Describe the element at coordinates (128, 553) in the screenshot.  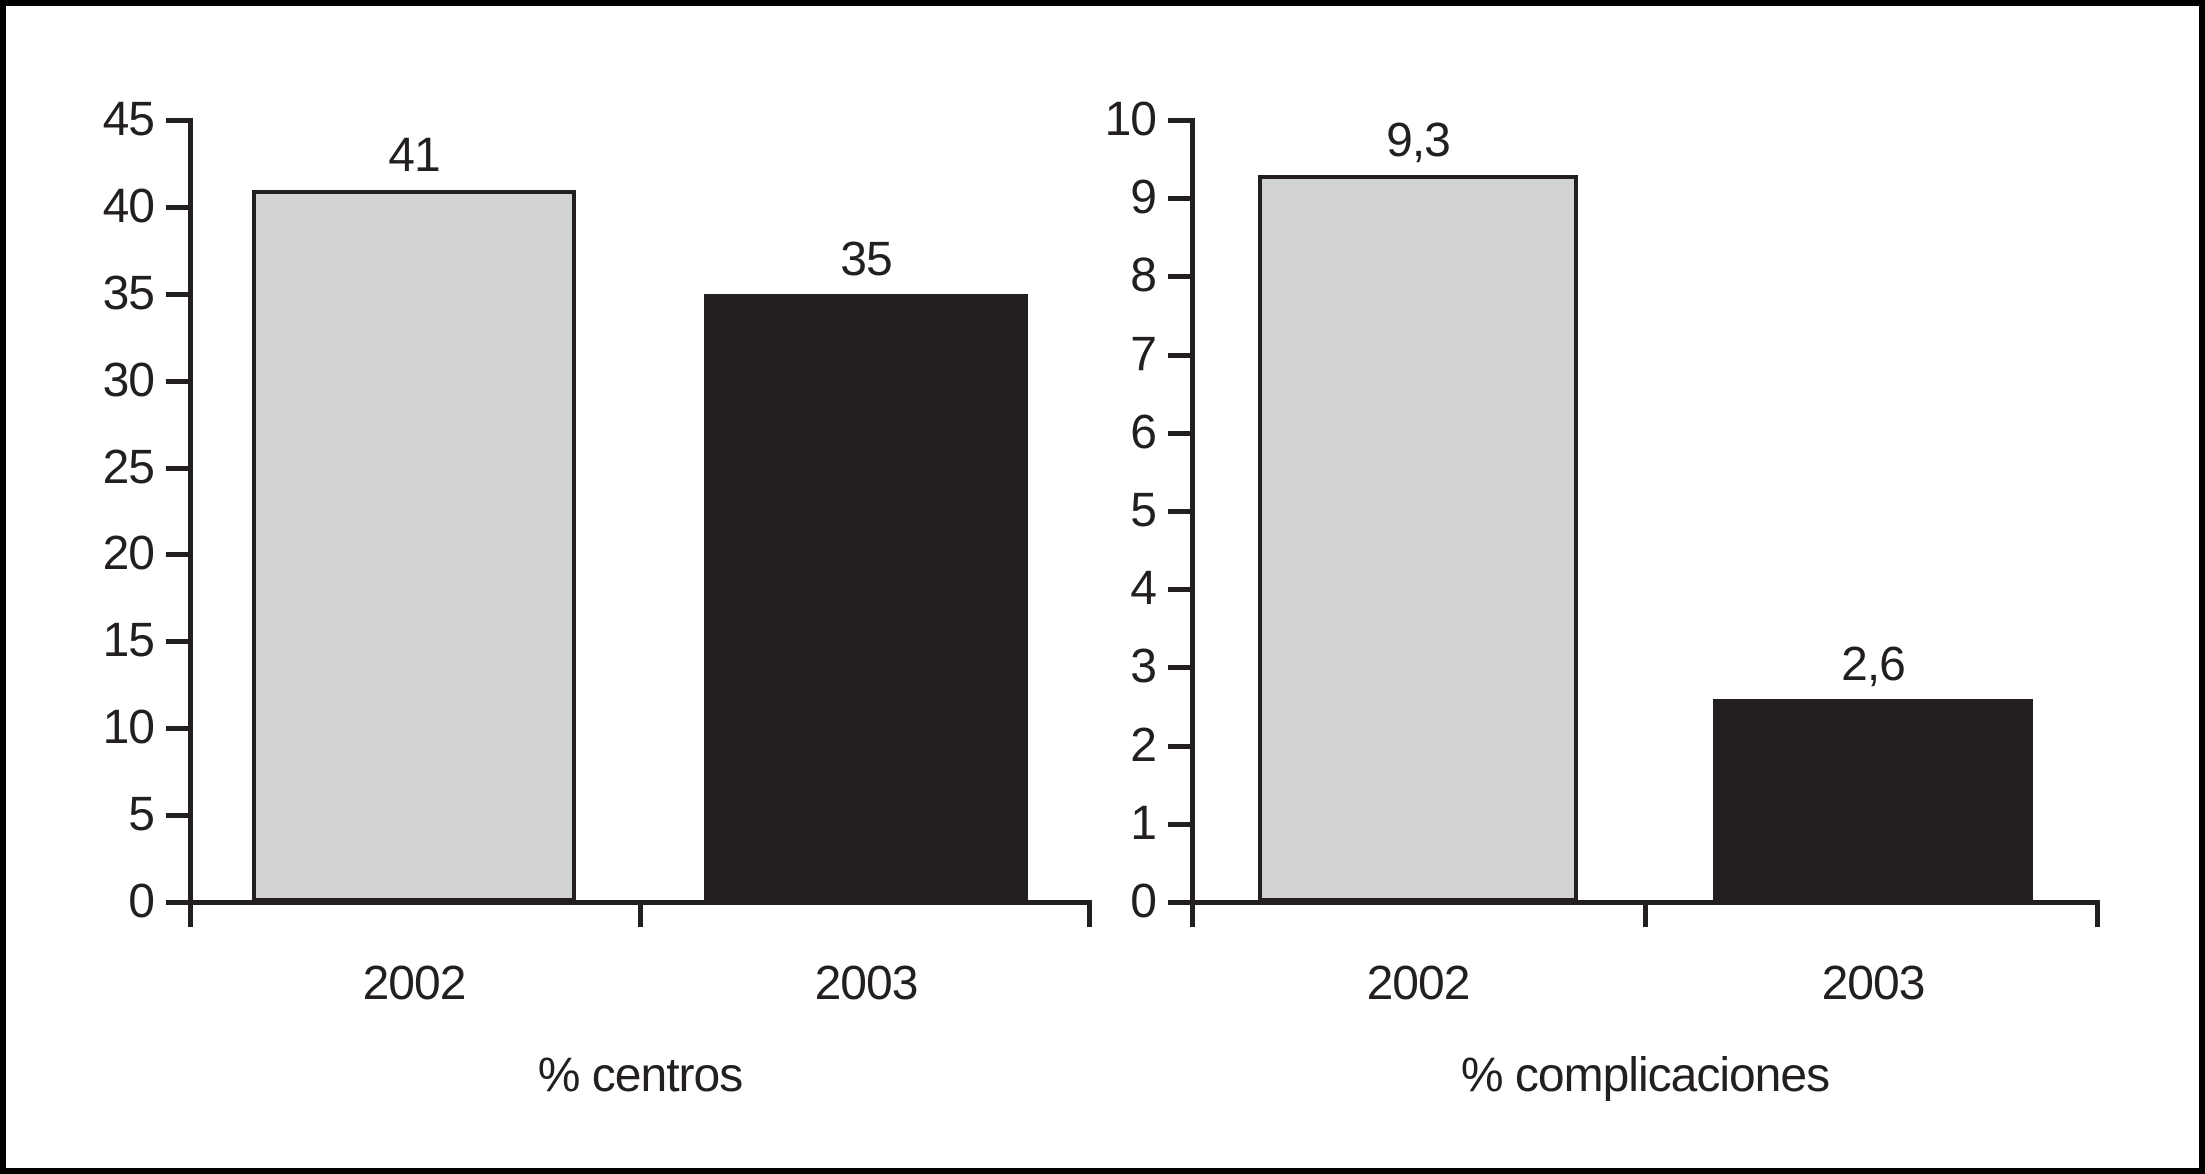
I see `y-tick-label: 20` at that location.